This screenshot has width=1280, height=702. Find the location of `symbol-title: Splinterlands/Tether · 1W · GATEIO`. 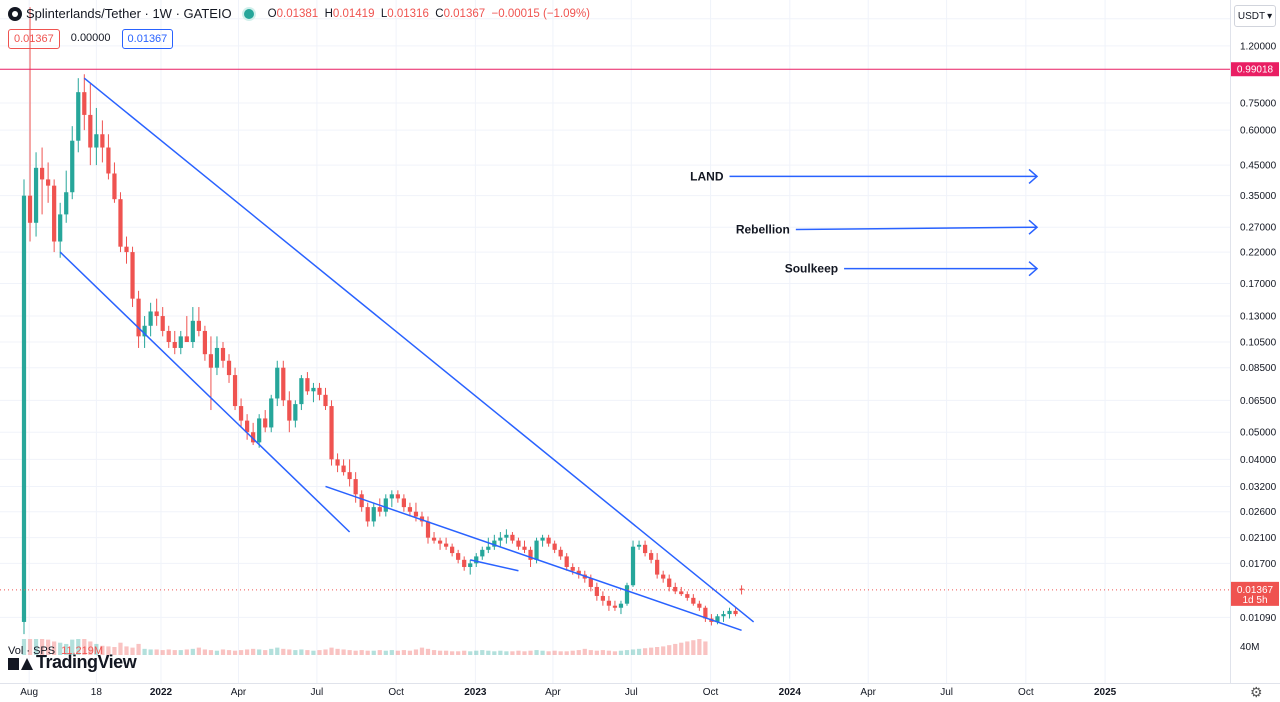

symbol-title: Splinterlands/Tether · 1W · GATEIO is located at coordinates (129, 13).